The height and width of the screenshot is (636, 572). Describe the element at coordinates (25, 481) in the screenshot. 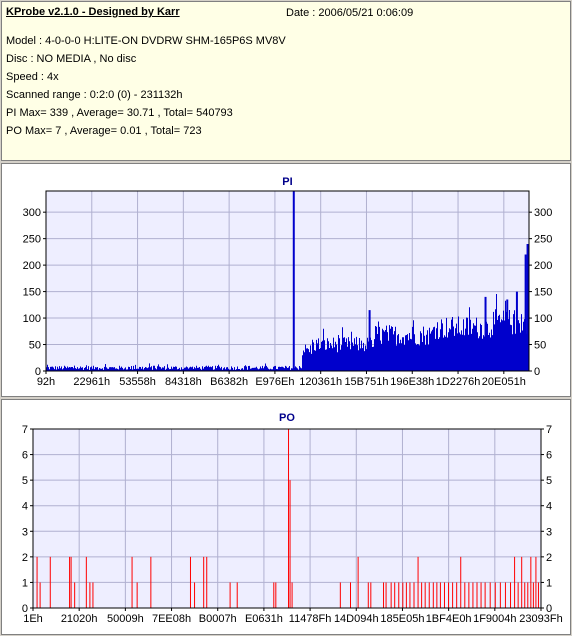

I see `y-tick-label-left: 5` at that location.